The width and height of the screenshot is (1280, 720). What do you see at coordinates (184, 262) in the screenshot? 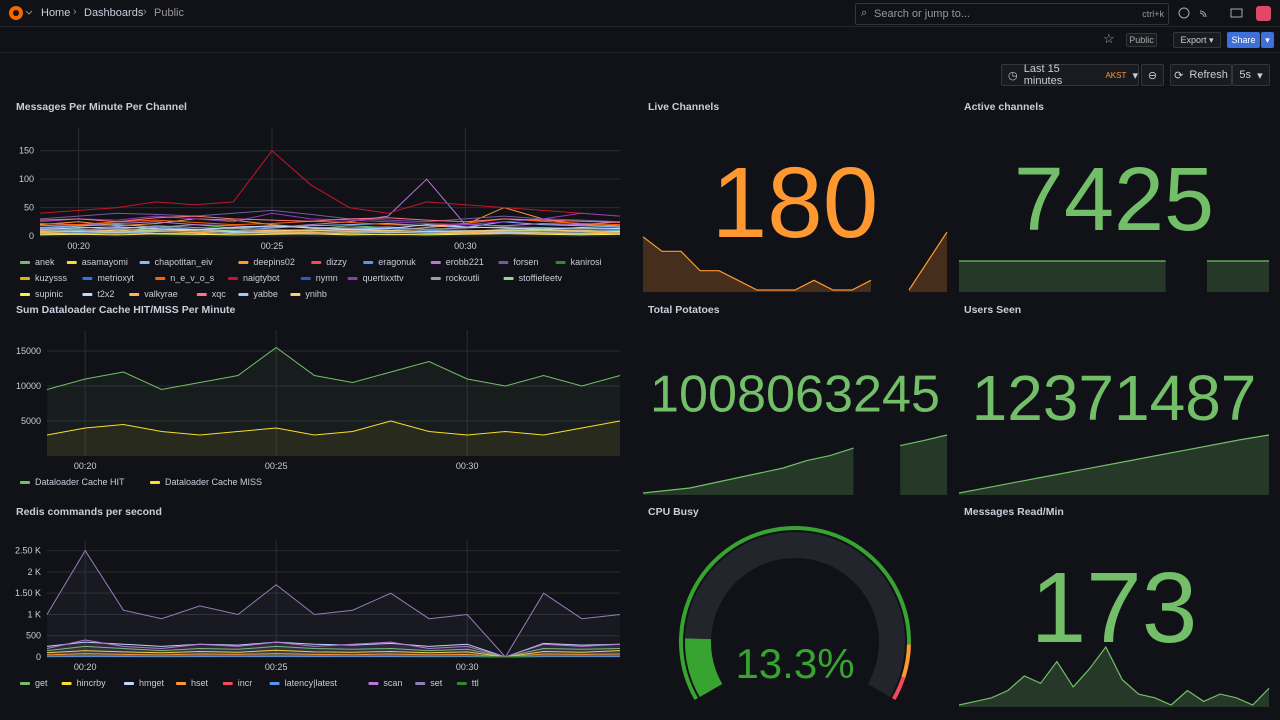
I see `legend-label: chapotitan_eiv` at bounding box center [184, 262].